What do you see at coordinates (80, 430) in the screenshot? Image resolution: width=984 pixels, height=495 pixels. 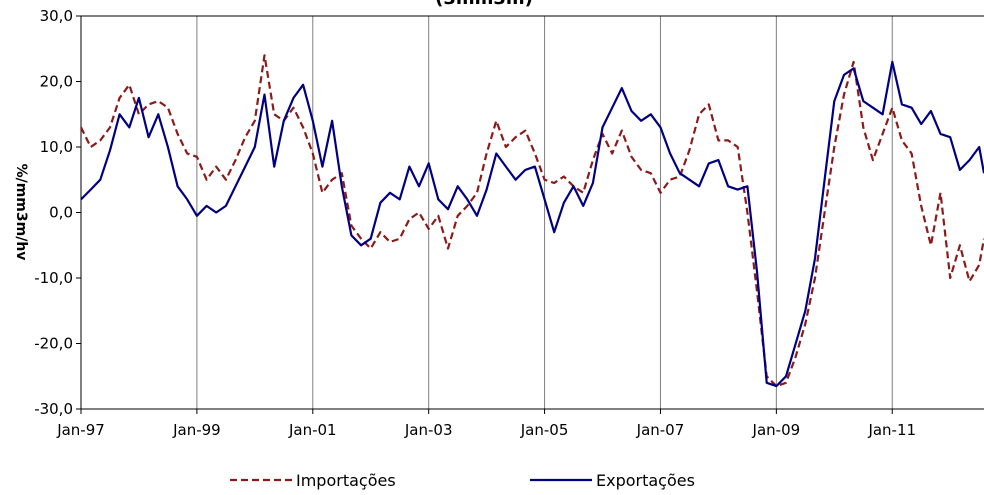 I see `x-tick-label: Jan-97` at bounding box center [80, 430].